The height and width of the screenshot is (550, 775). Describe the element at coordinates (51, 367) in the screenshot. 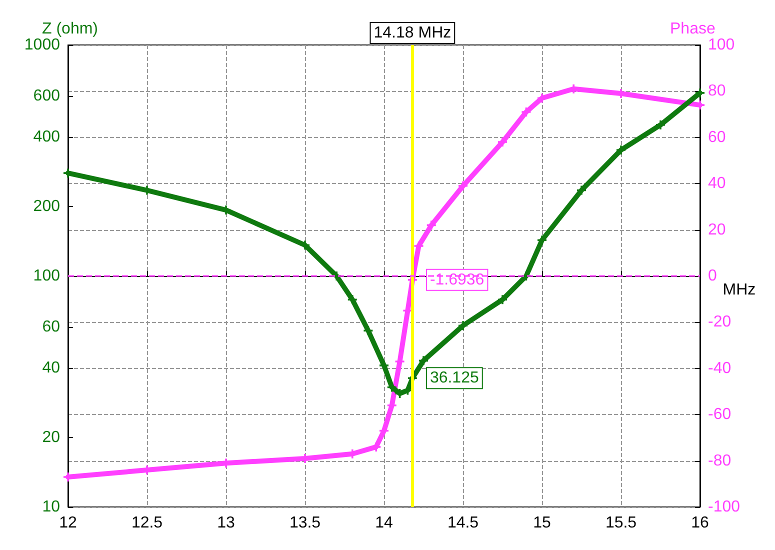

I see `y-tick-label: 40` at that location.